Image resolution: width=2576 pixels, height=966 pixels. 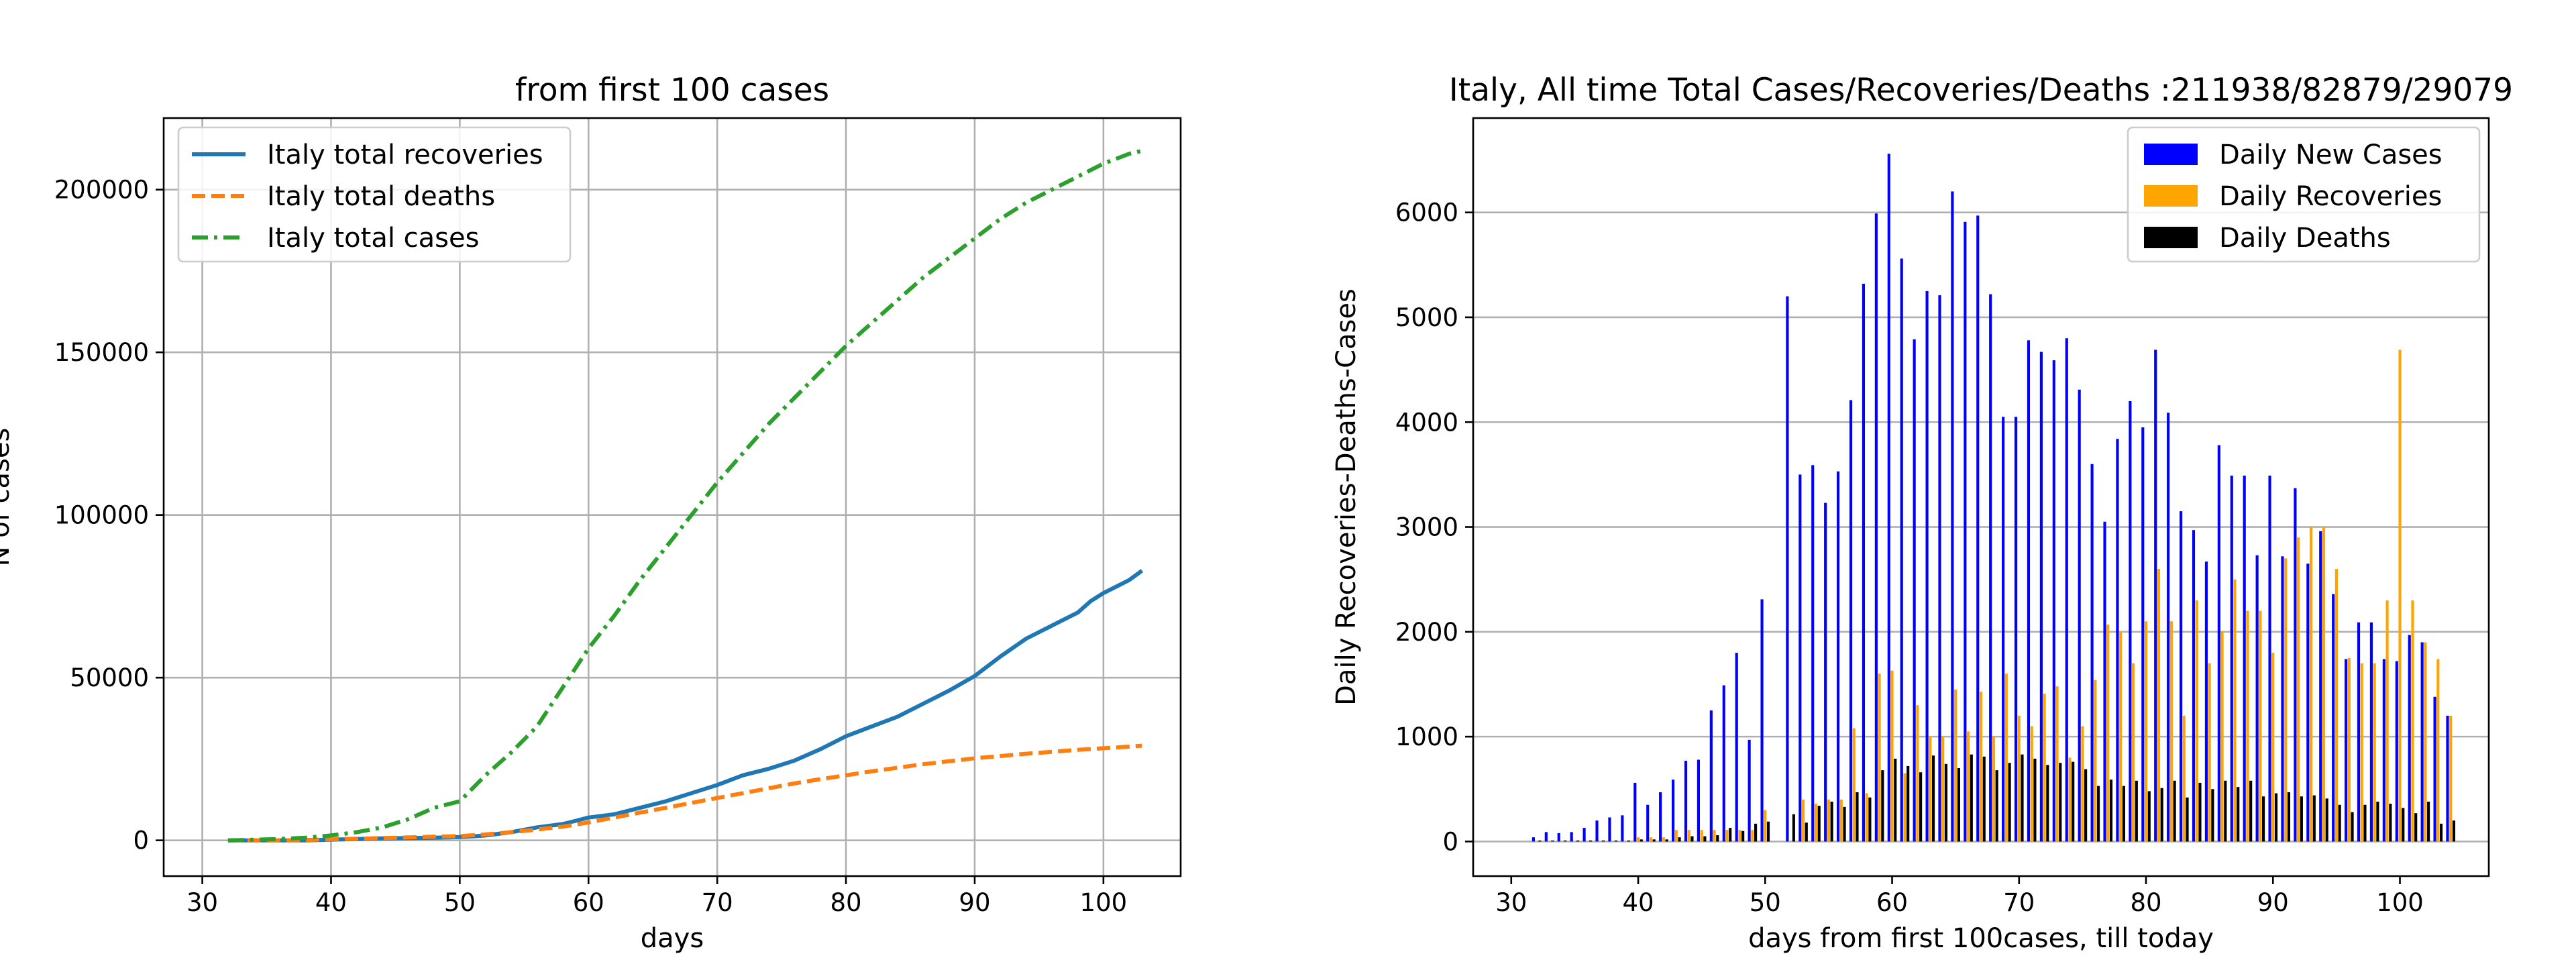 What do you see at coordinates (1450, 841) in the screenshot?
I see `y-tick-label: 0` at bounding box center [1450, 841].